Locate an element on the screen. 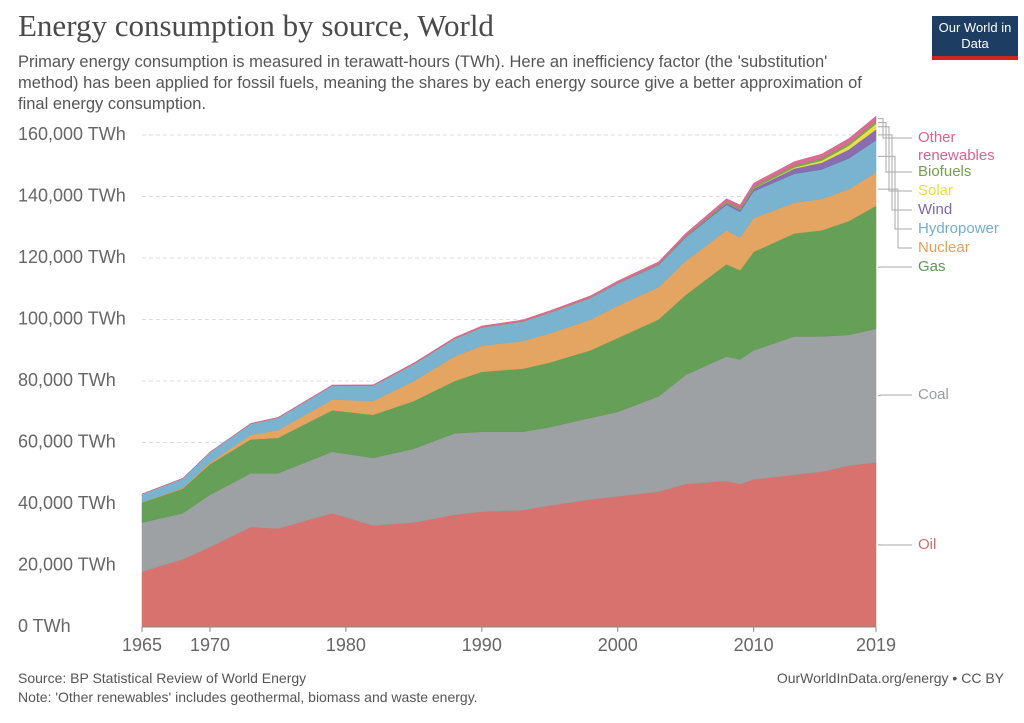  legend-label: Biofuels is located at coordinates (945, 171).